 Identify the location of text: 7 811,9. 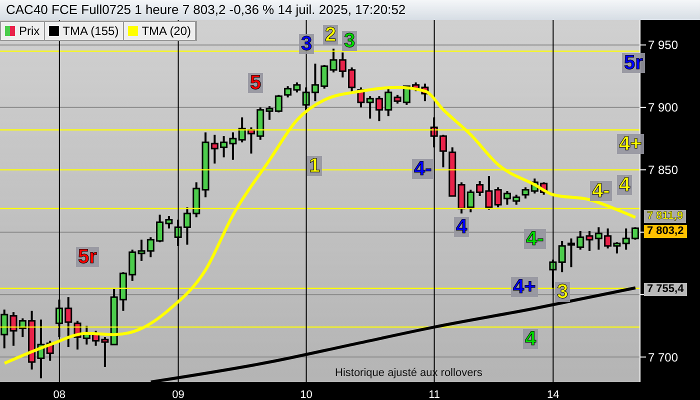
(665, 216).